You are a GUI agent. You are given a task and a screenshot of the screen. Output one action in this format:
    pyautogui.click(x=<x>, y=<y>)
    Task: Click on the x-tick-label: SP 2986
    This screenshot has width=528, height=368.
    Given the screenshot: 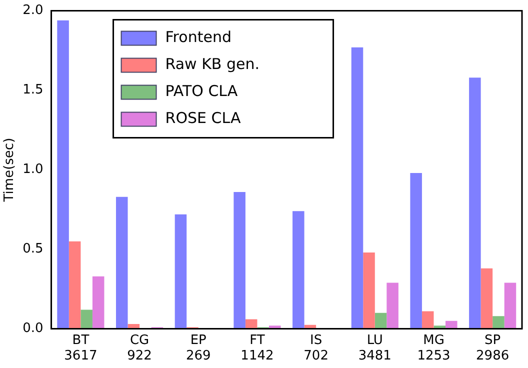 What is the action you would take?
    pyautogui.click(x=493, y=348)
    